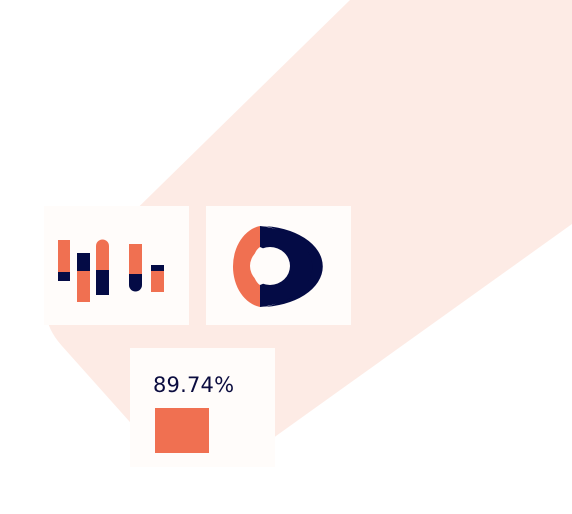  What do you see at coordinates (291, 266) in the screenshot?
I see `donut-slice-navy` at bounding box center [291, 266].